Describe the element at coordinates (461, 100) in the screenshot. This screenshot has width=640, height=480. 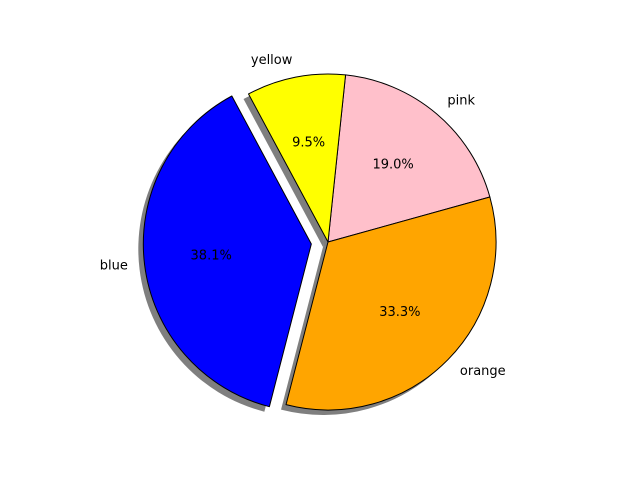
I see `slice-label-pink: pink` at that location.